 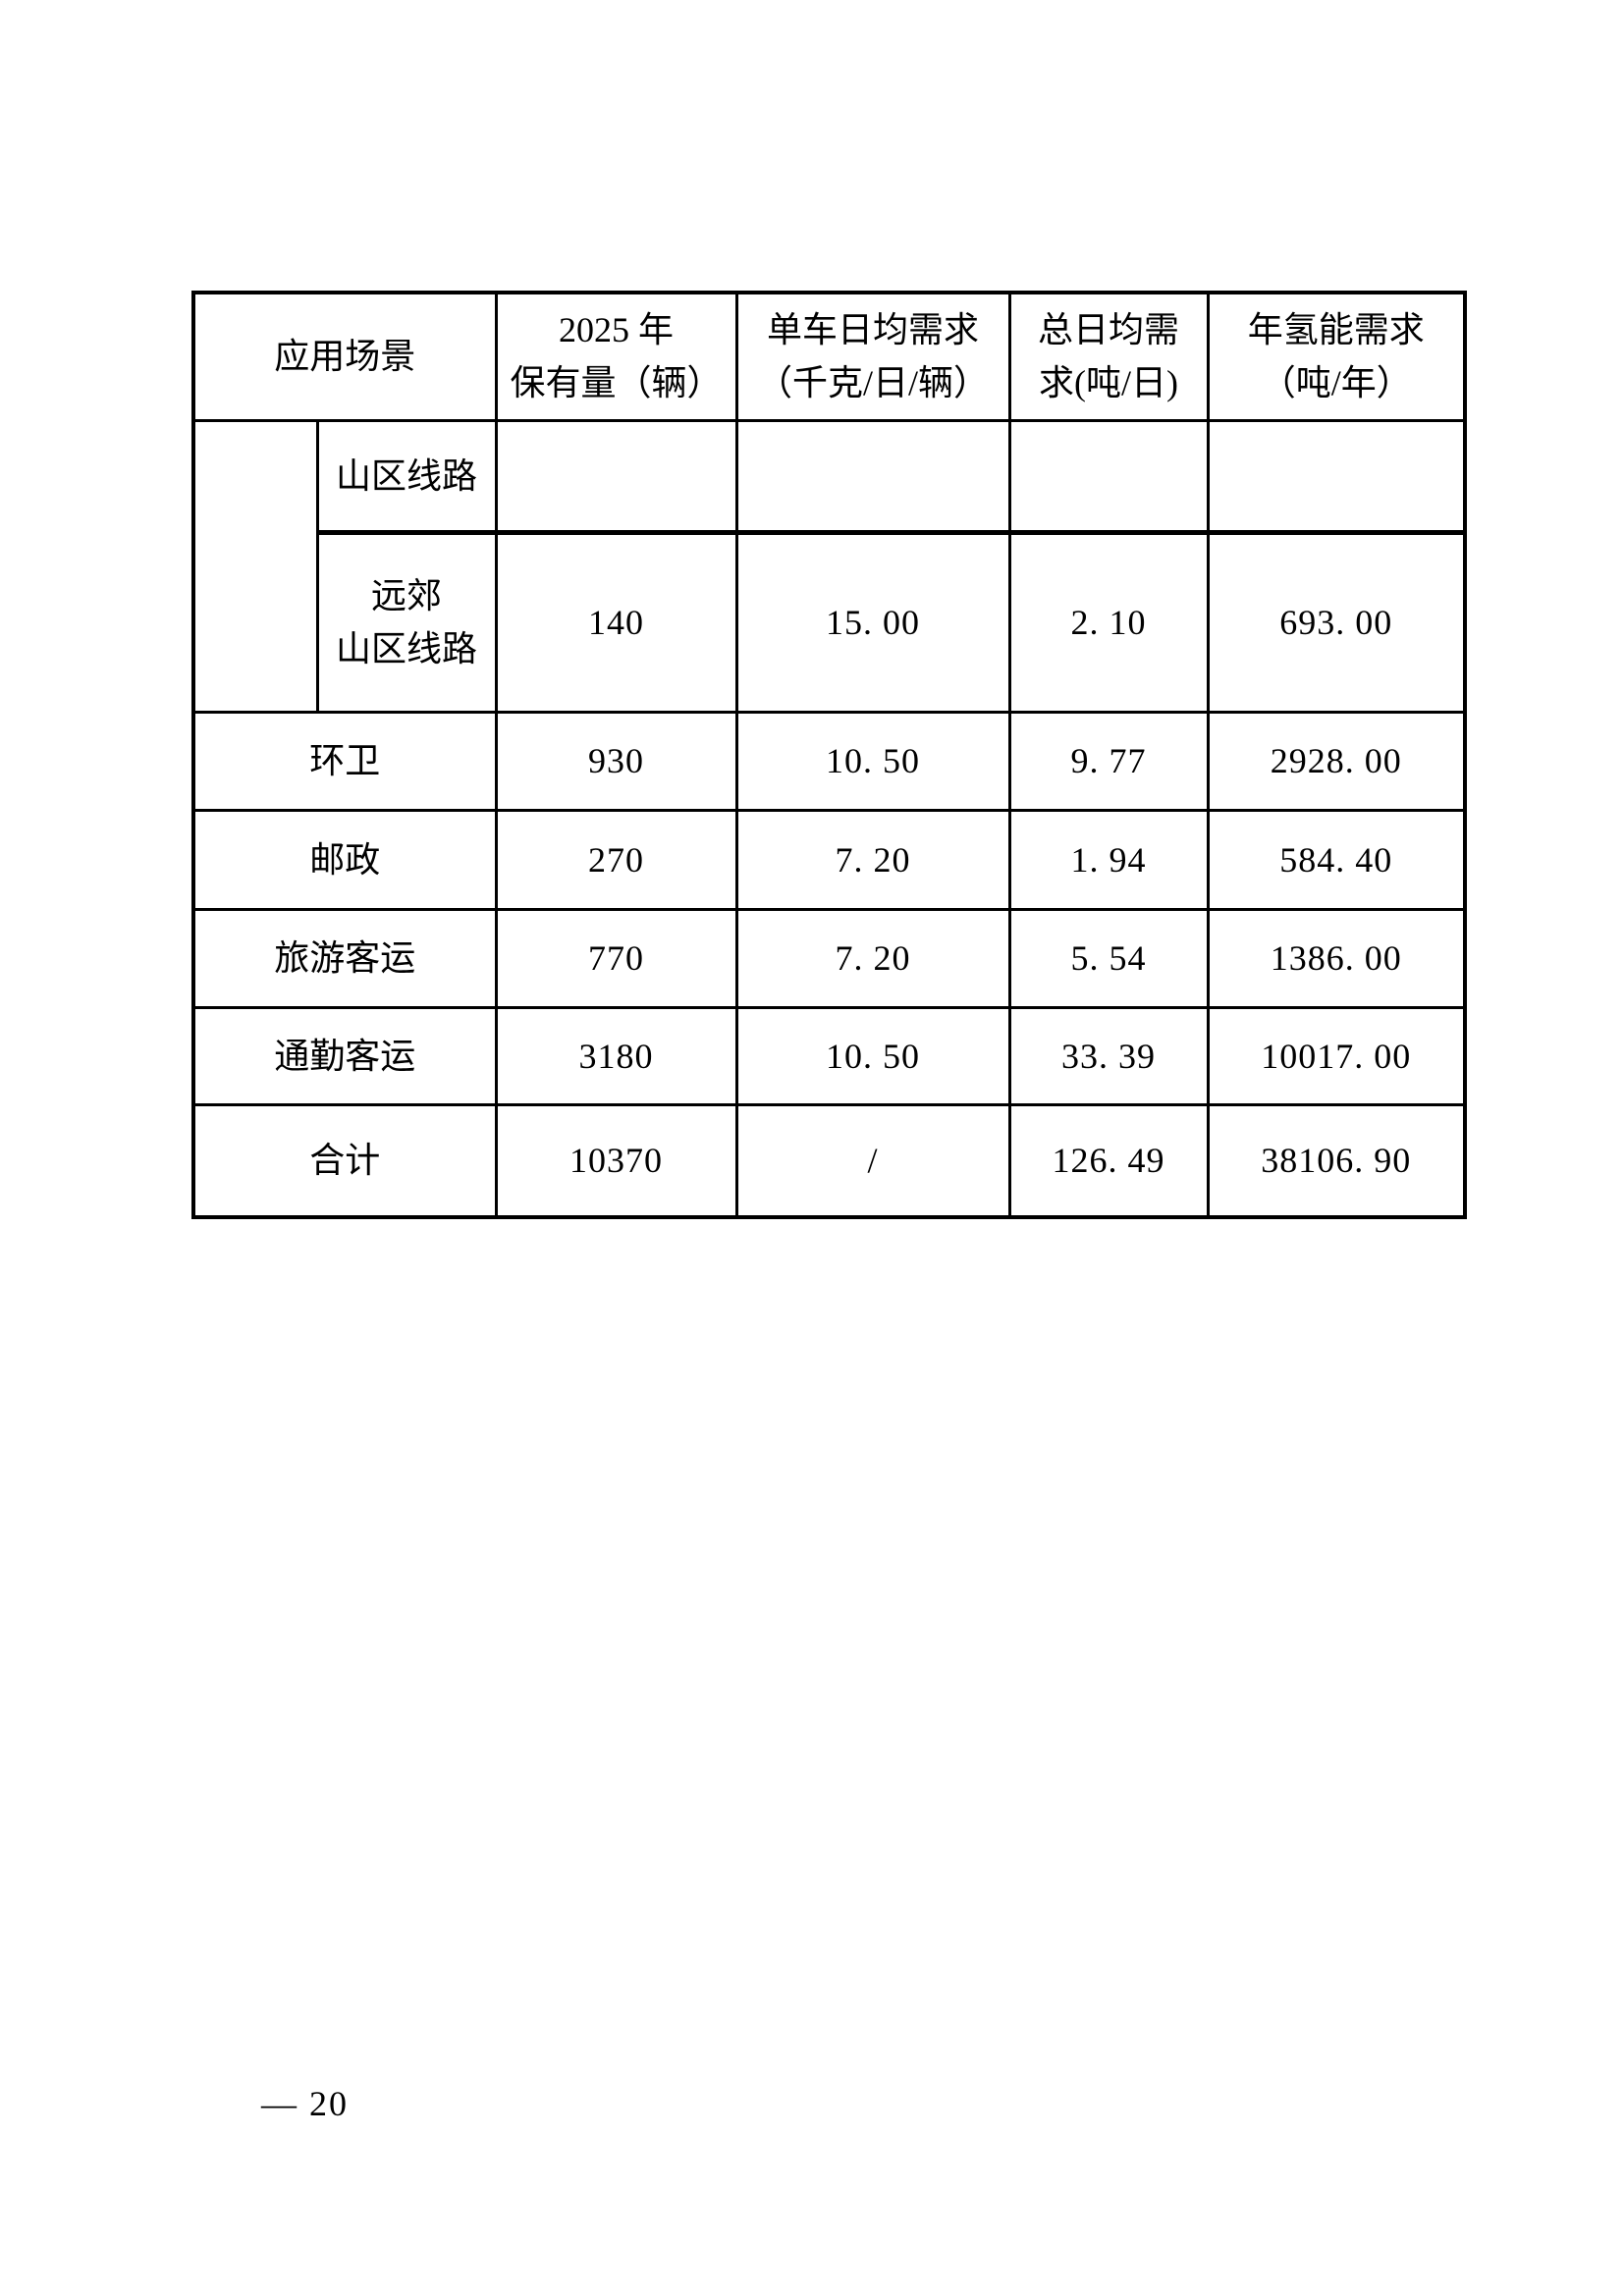 I want to click on cell-total-daily-total: 126. 49, so click(x=1108, y=1160).